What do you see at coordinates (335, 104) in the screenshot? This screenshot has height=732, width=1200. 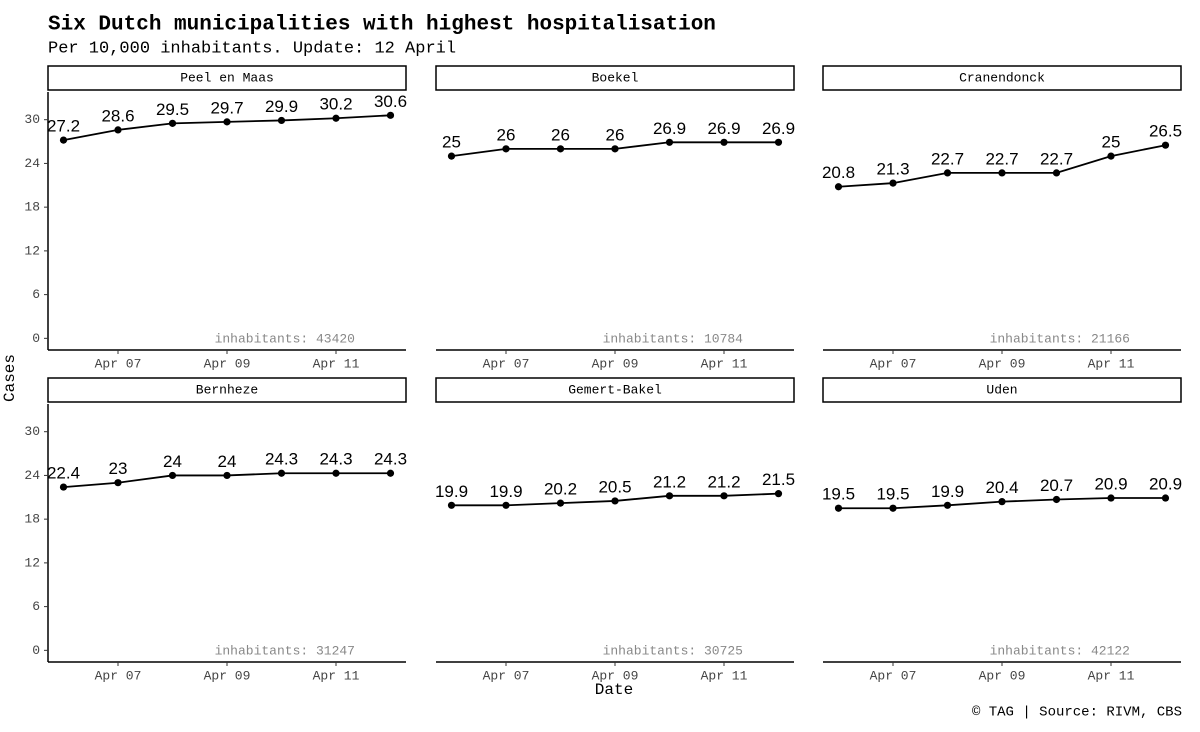 I see `value-label: 30.2` at bounding box center [335, 104].